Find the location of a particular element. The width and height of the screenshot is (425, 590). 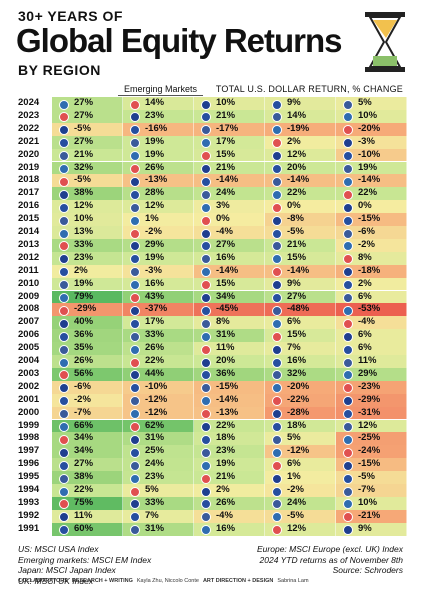

return-cell: 34% is located at coordinates (87, 439).